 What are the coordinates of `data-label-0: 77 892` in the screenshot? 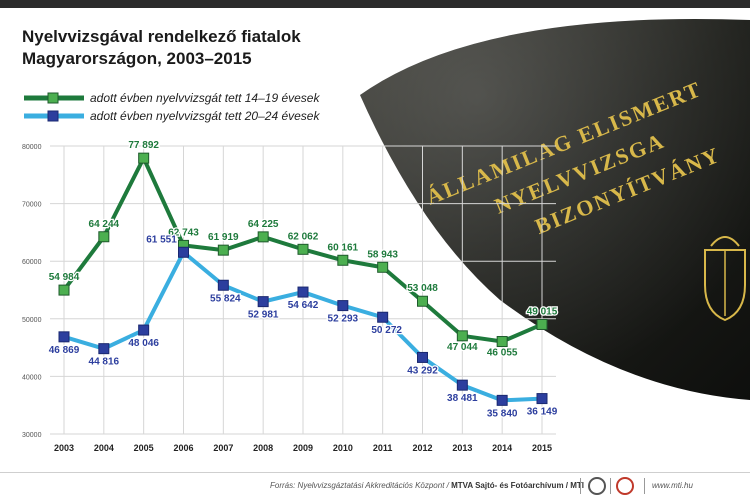 It's located at (143, 145).